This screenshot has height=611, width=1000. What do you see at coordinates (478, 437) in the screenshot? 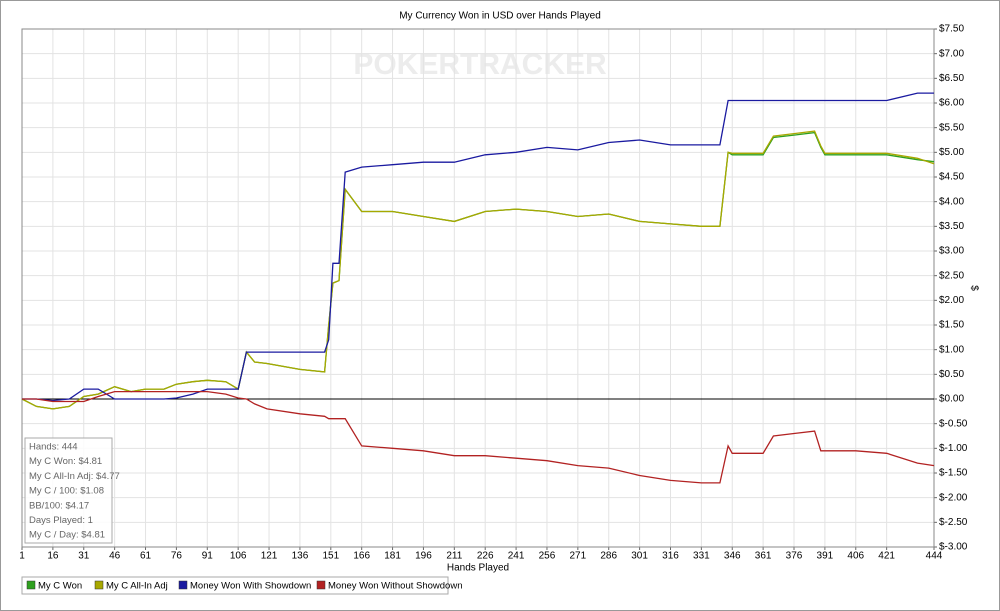
I see `series-line` at bounding box center [478, 437].